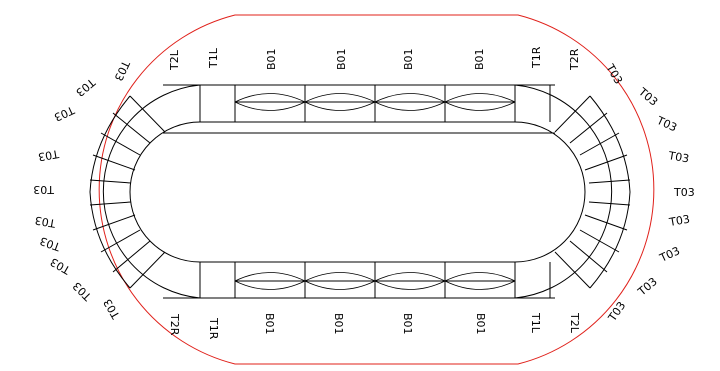 This screenshot has width=720, height=371. I want to click on bottom-label-t1r: T1R, so click(213, 328).